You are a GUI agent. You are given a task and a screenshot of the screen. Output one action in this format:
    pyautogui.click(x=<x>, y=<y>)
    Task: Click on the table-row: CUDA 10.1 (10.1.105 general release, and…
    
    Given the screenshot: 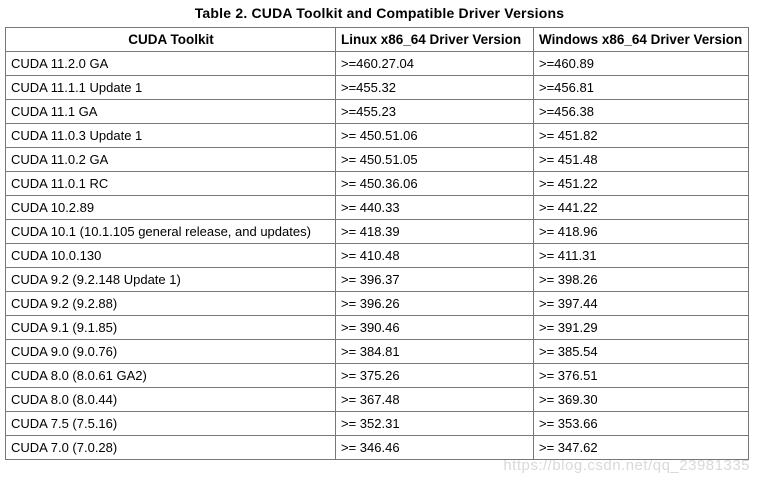 What is the action you would take?
    pyautogui.click(x=377, y=231)
    